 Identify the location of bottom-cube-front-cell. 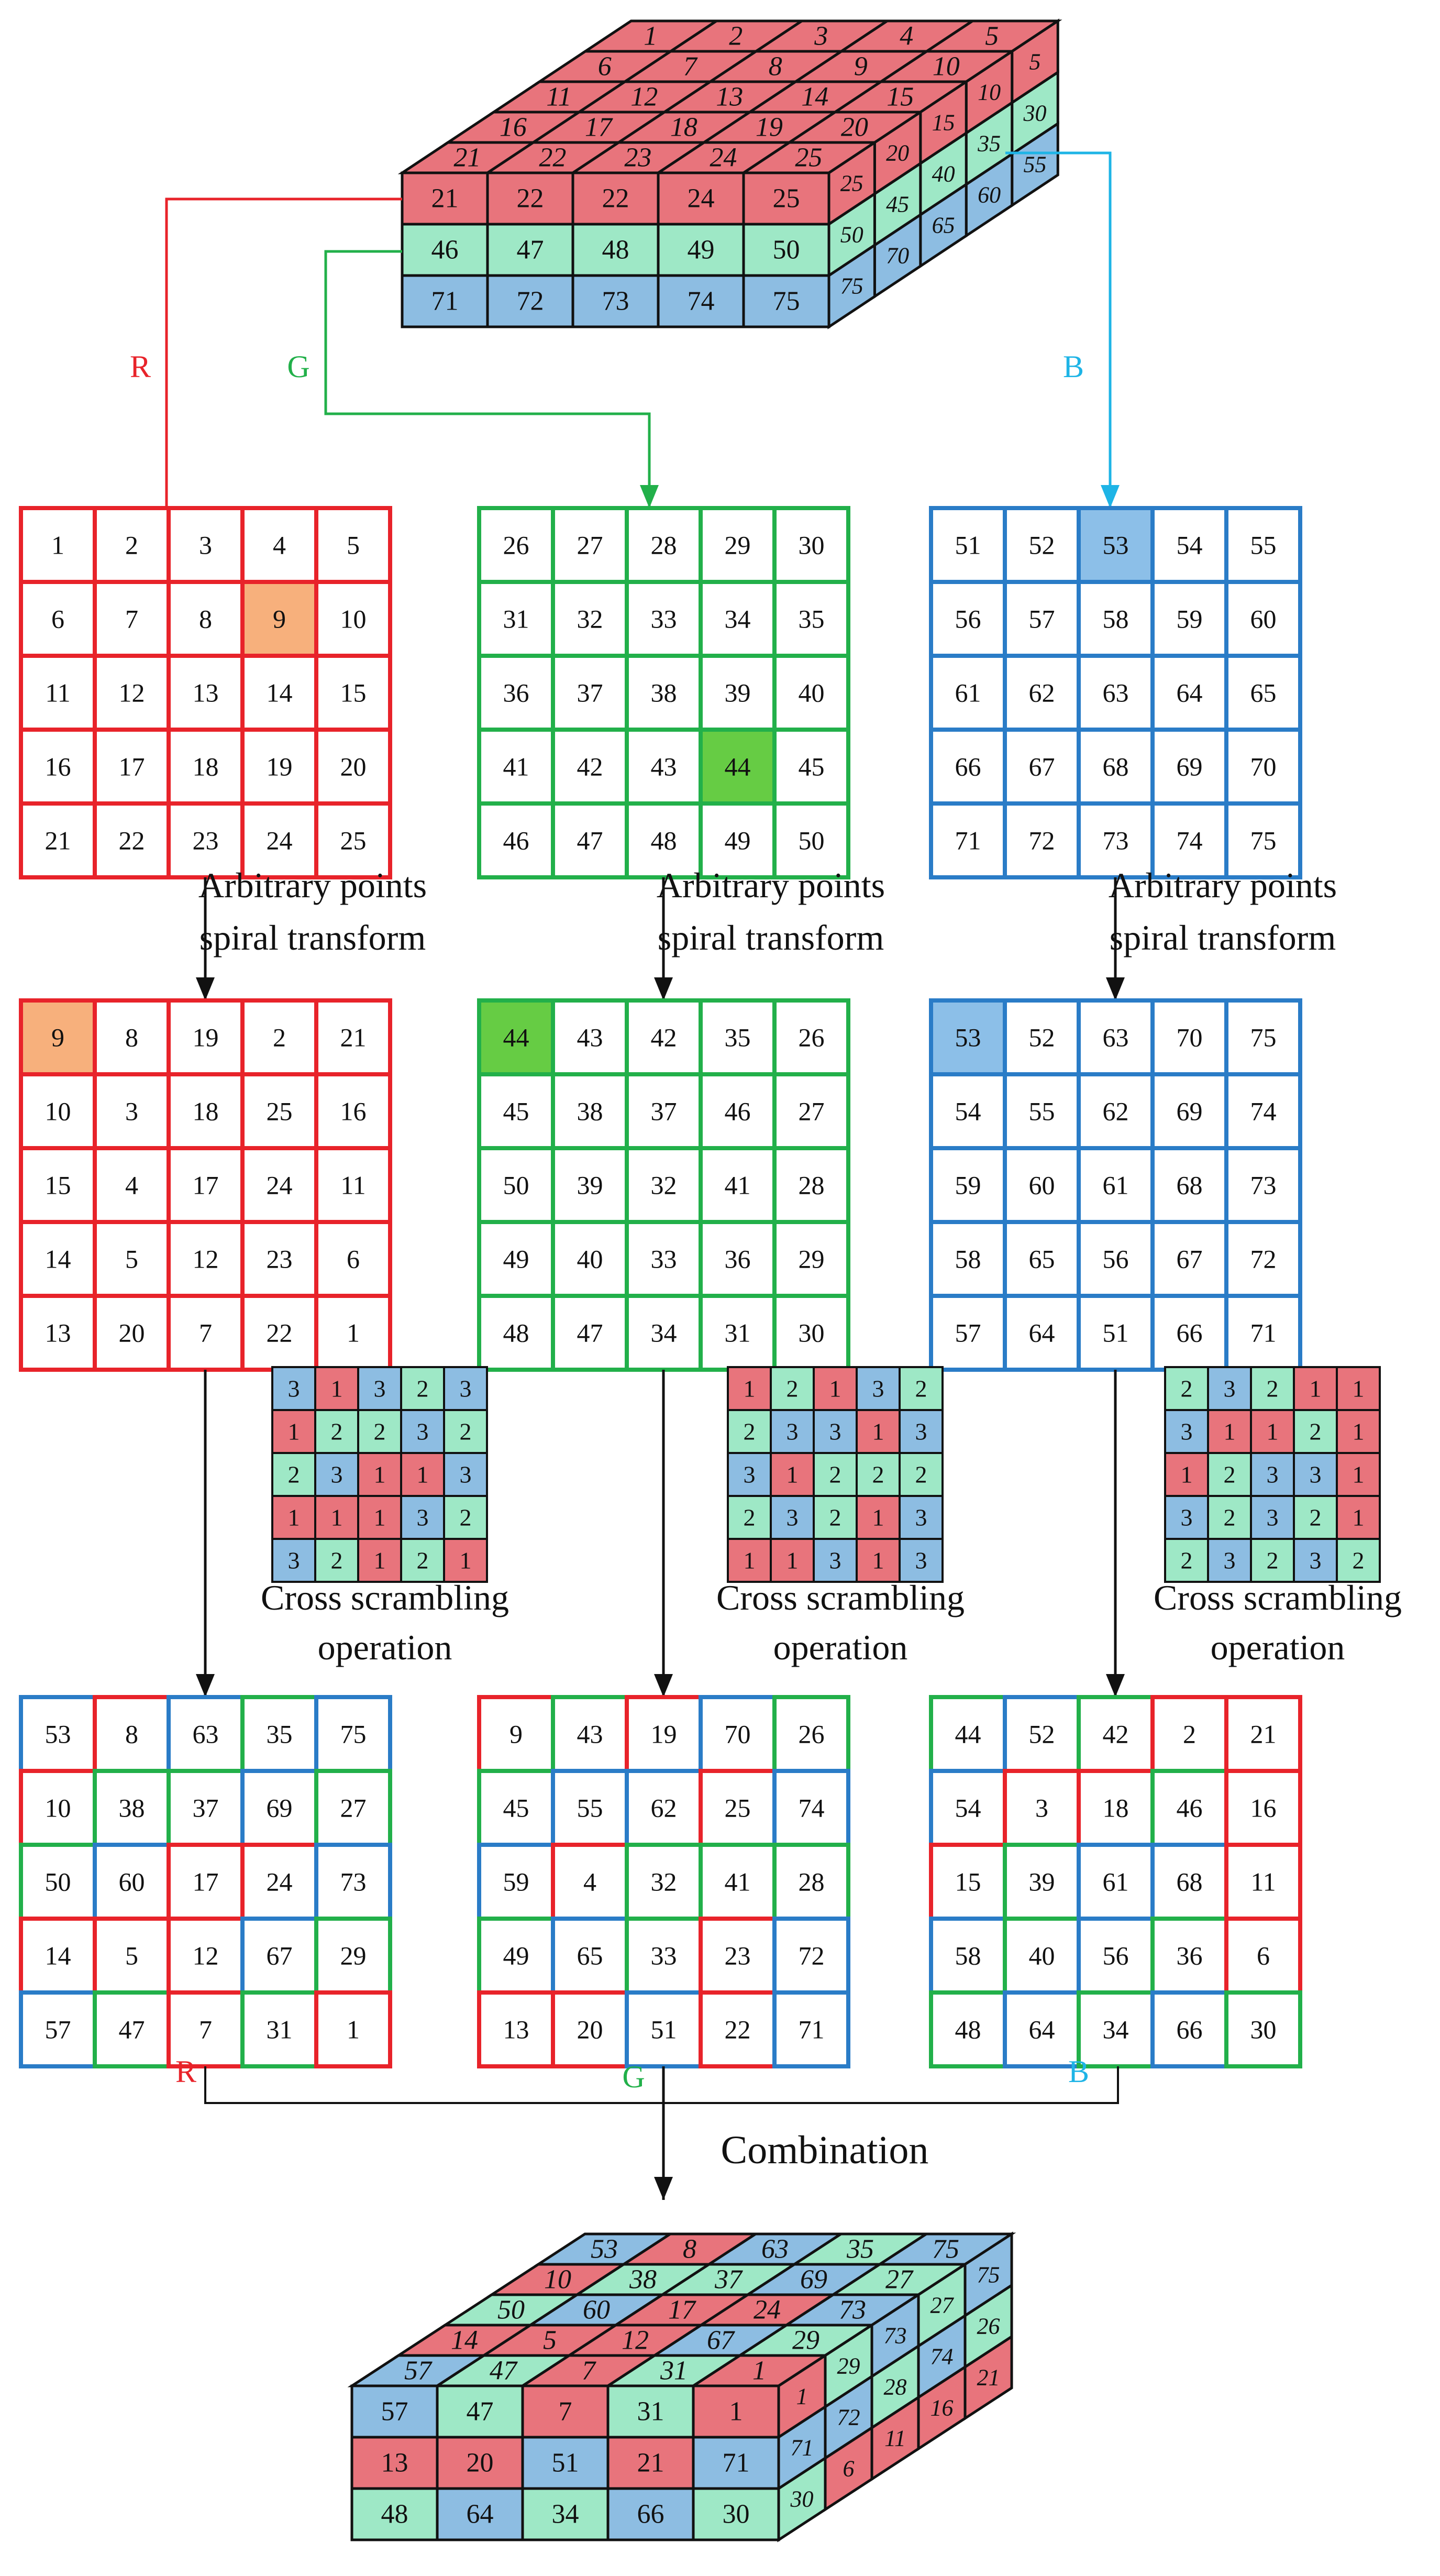
(736, 2514).